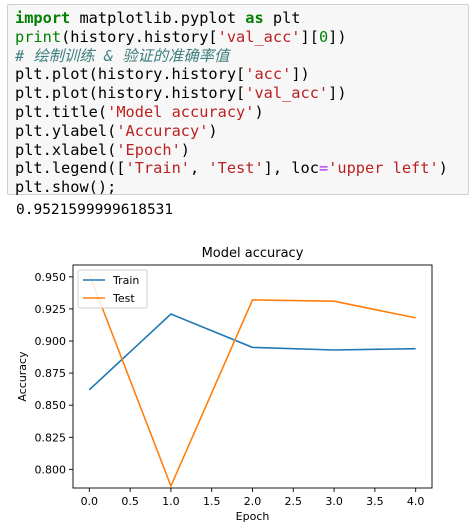 The image size is (474, 532). Describe the element at coordinates (231, 131) in the screenshot. I see `code-line: plt.ylabel('Accuracy')` at that location.